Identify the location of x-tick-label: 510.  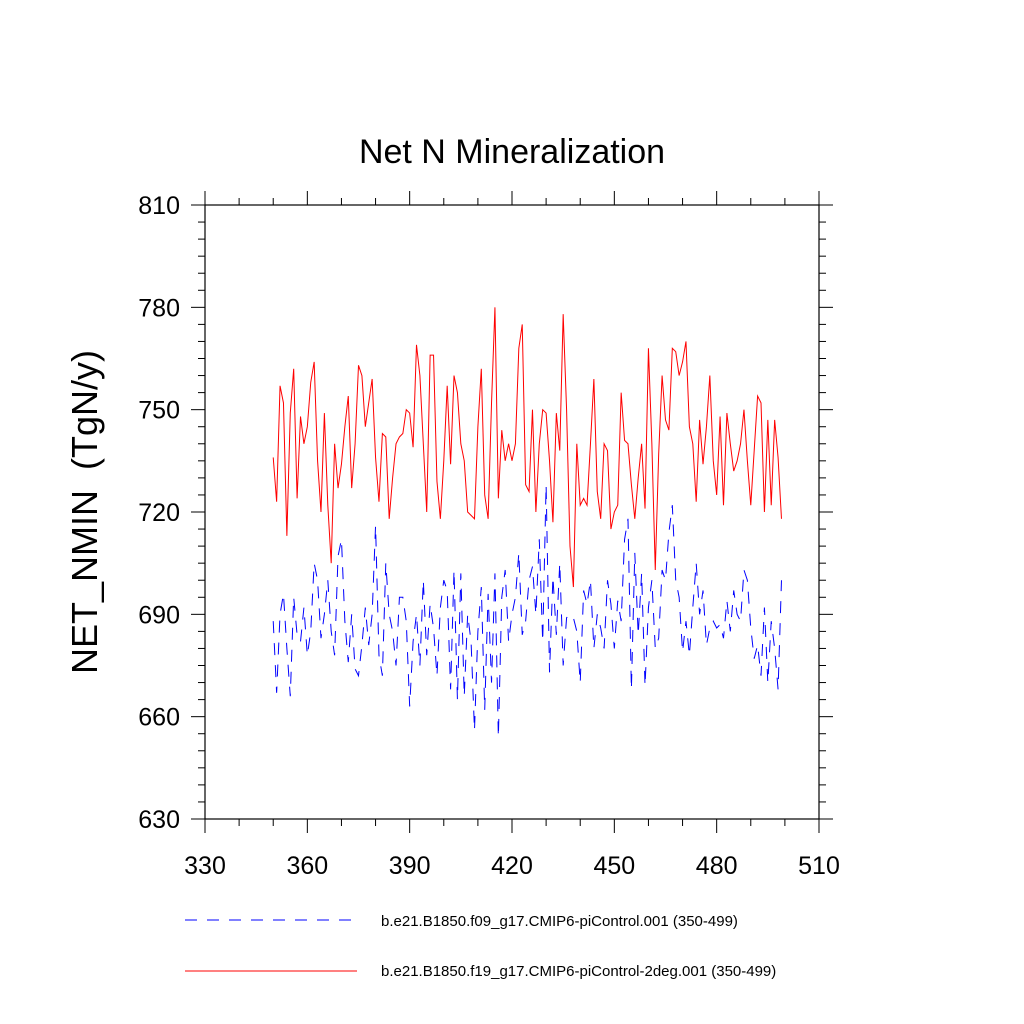
(819, 866).